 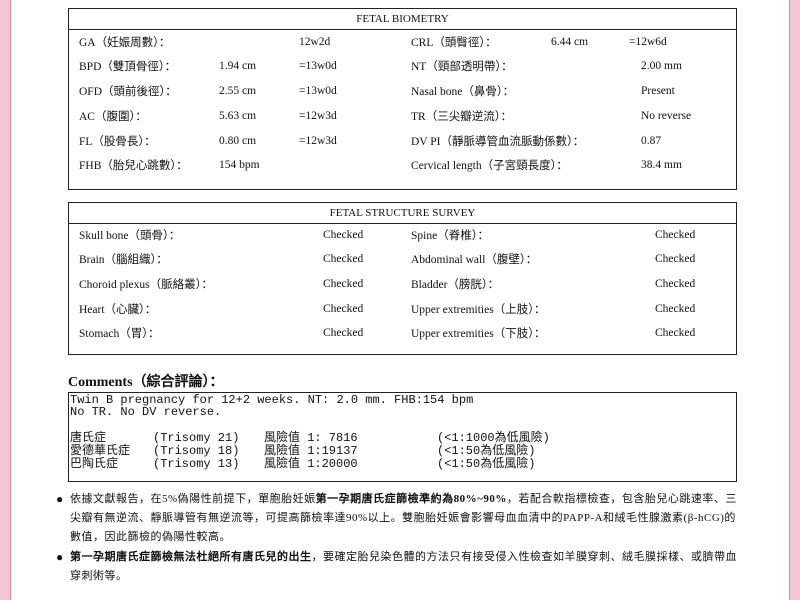 I want to click on field-value: 0.80 cm, so click(x=238, y=141).